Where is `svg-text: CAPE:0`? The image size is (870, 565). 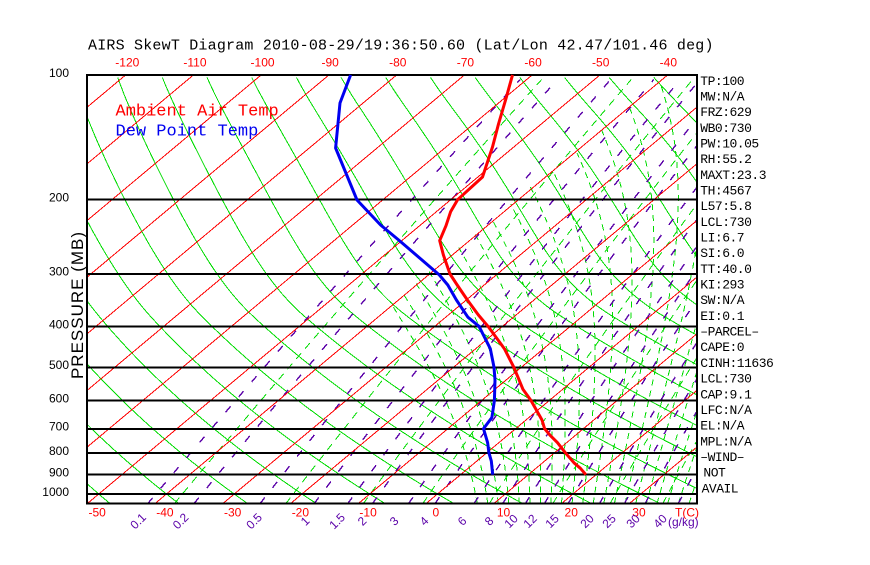 svg-text: CAPE:0 is located at coordinates (722, 347).